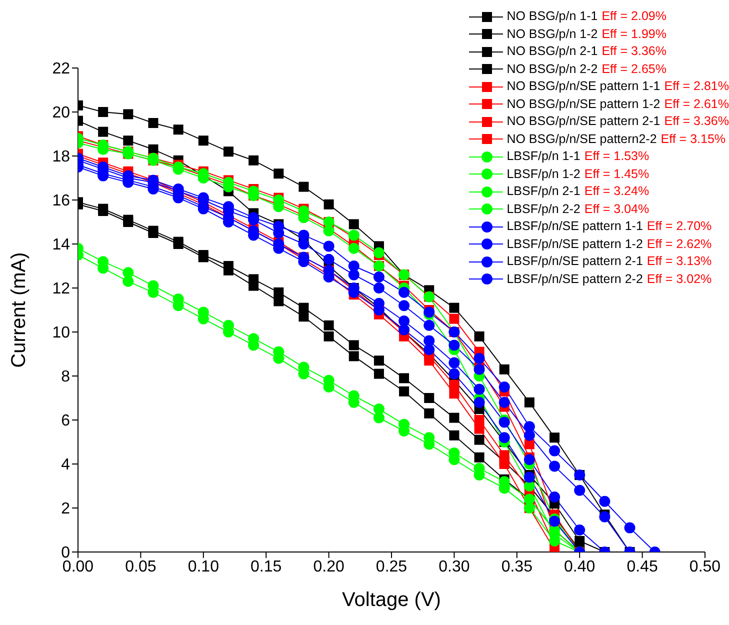  What do you see at coordinates (65, 421) in the screenshot?
I see `y-tick-label: 6` at bounding box center [65, 421].